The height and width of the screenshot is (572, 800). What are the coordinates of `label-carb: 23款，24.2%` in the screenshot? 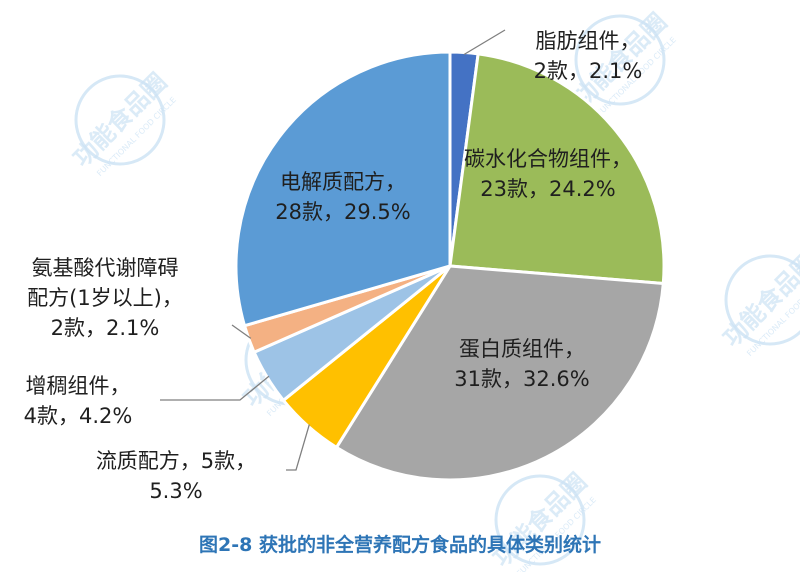 It's located at (547, 189).